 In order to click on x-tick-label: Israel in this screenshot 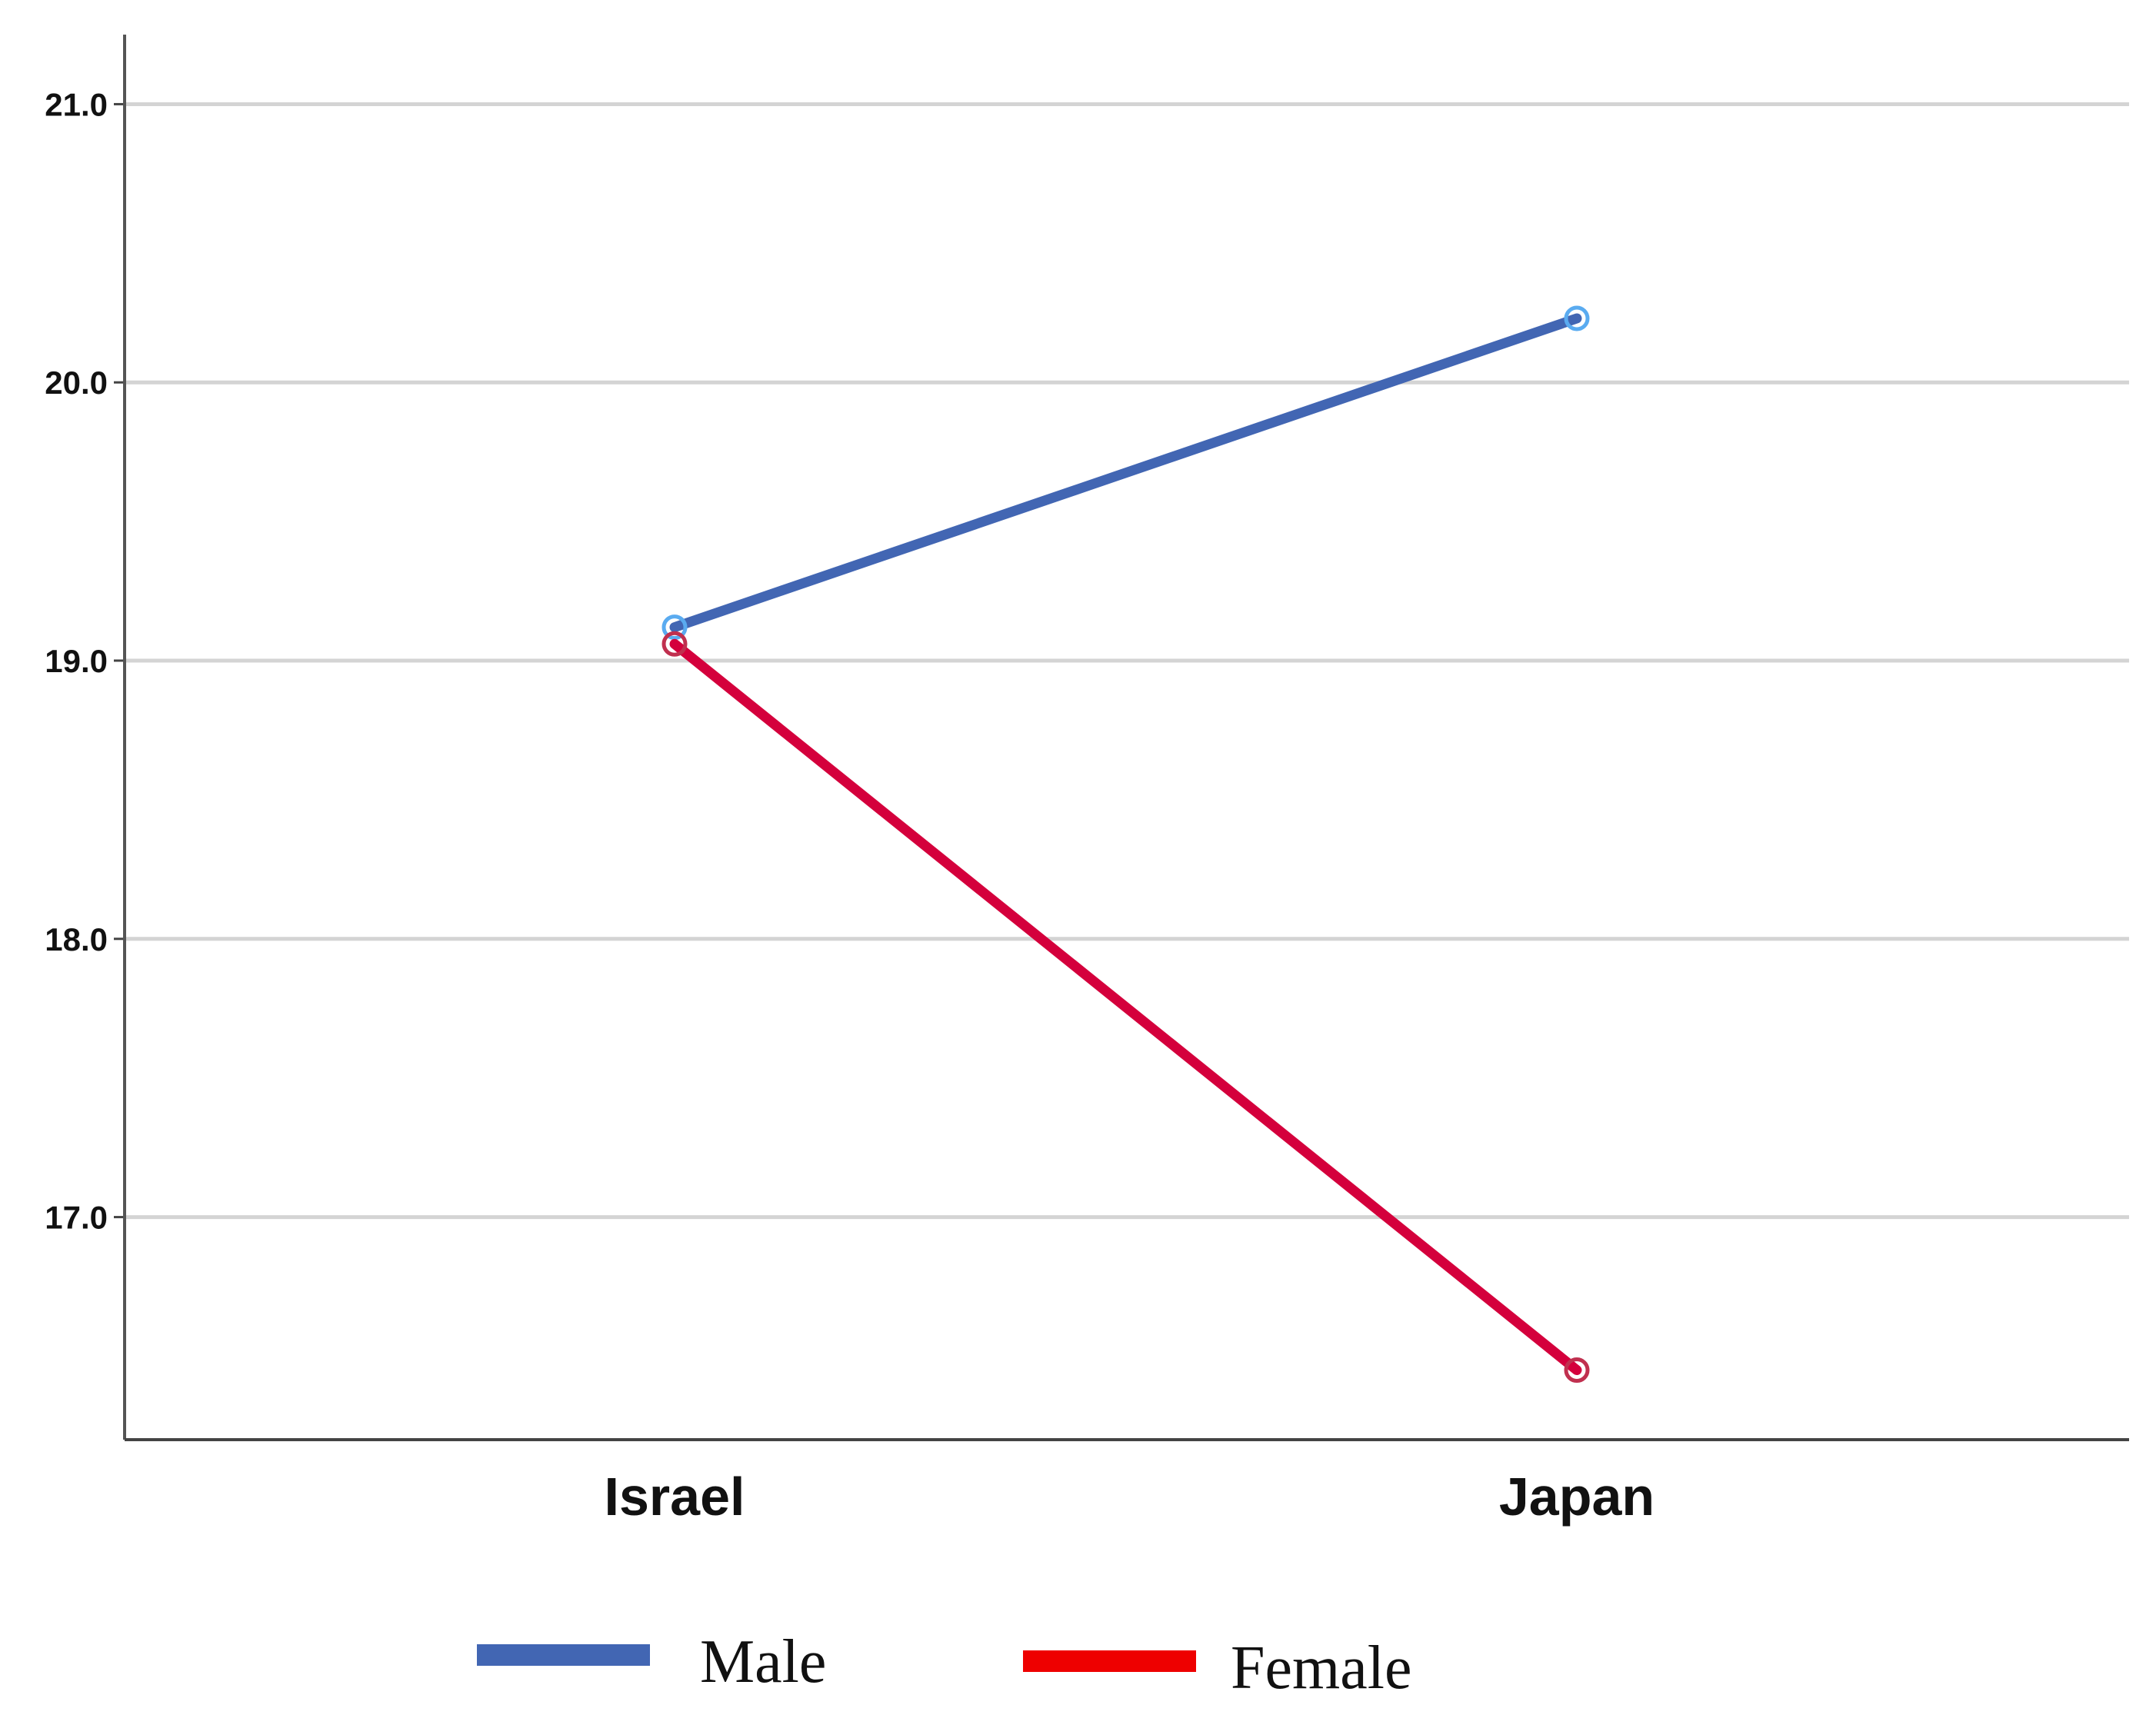, I will do `click(675, 1497)`.